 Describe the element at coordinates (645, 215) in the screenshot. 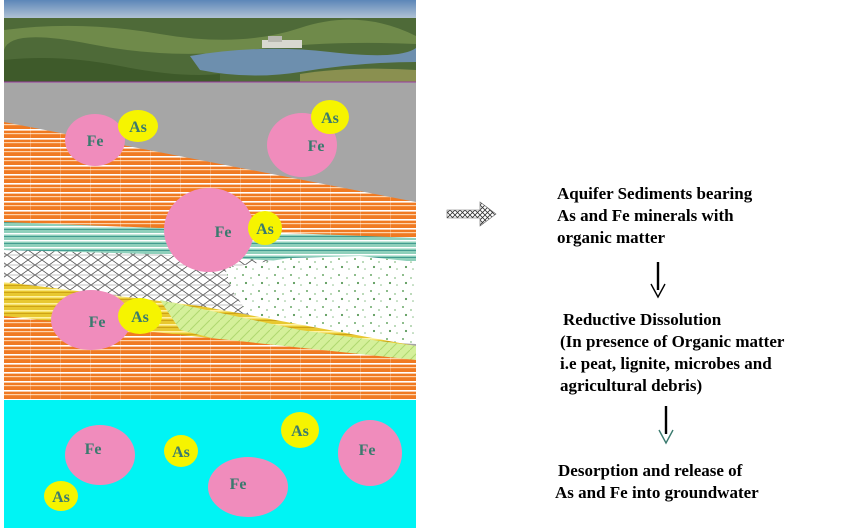

I see `step-line: As and Fe minerals with` at that location.